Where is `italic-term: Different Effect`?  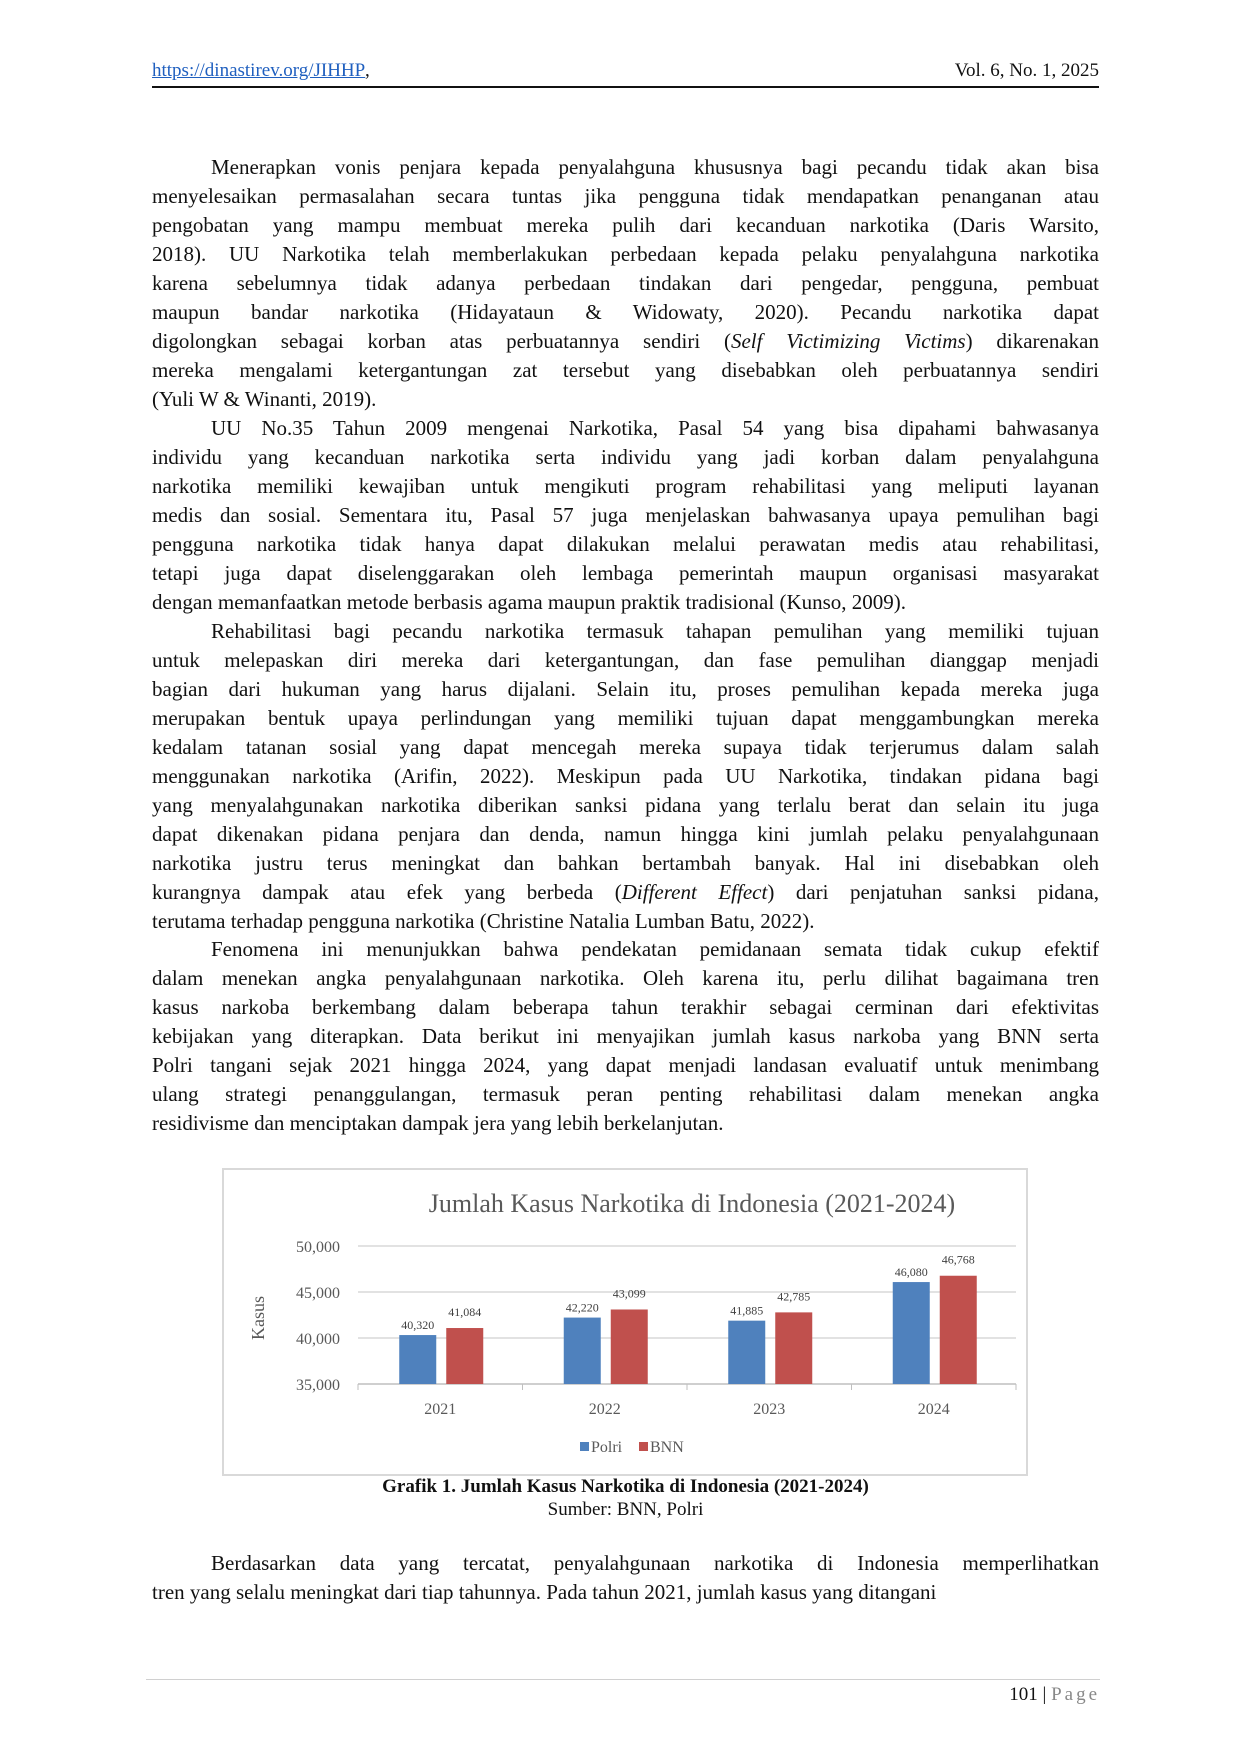 italic-term: Different Effect is located at coordinates (694, 891).